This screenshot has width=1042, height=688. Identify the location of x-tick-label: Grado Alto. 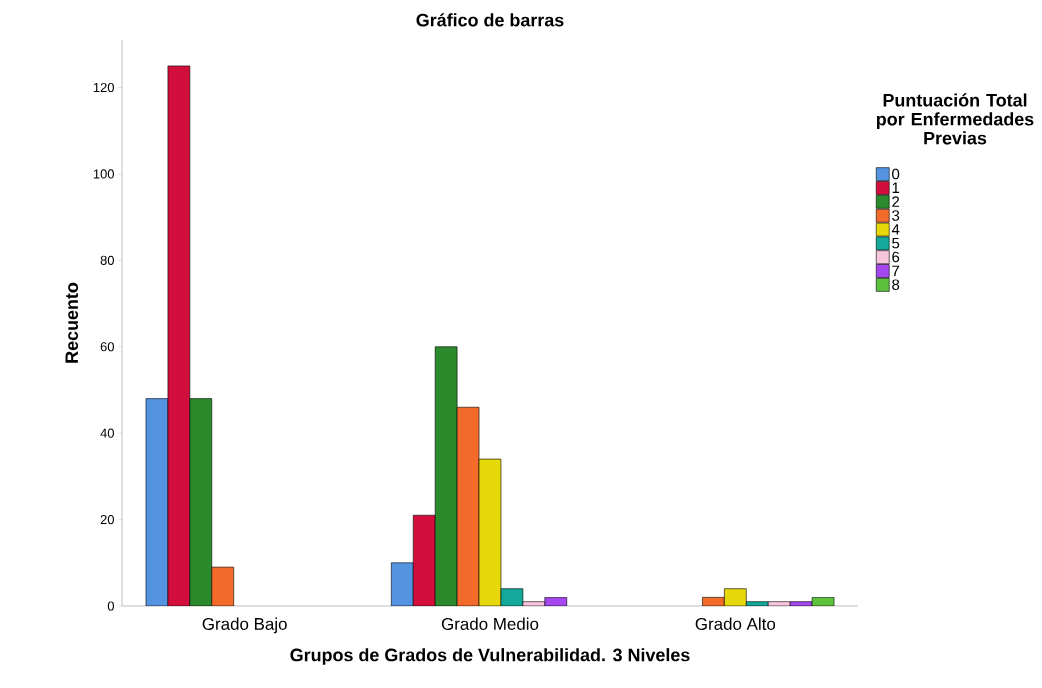
(735, 623).